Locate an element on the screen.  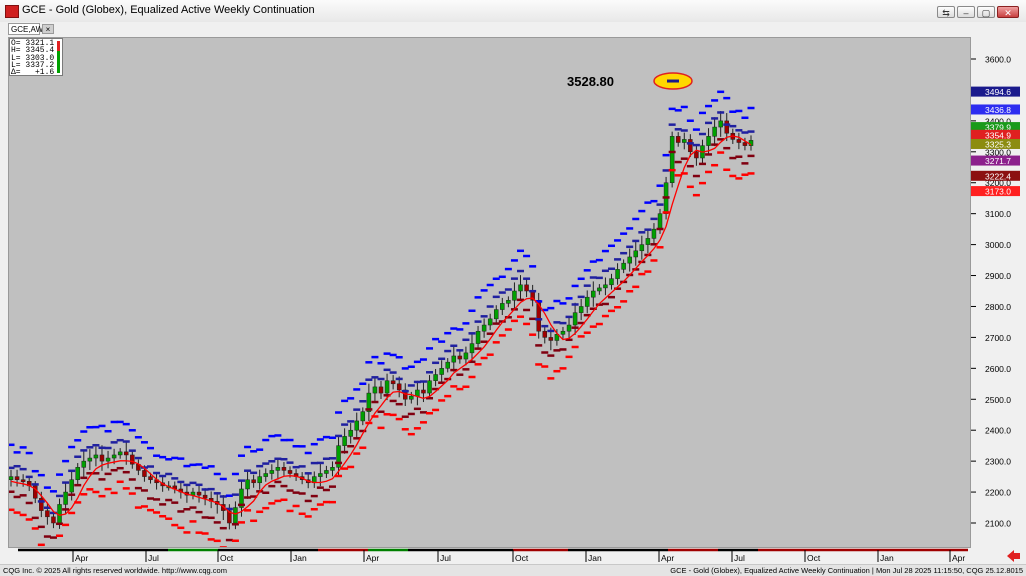
price-marker-label: 3379.9 is located at coordinates (998, 128).